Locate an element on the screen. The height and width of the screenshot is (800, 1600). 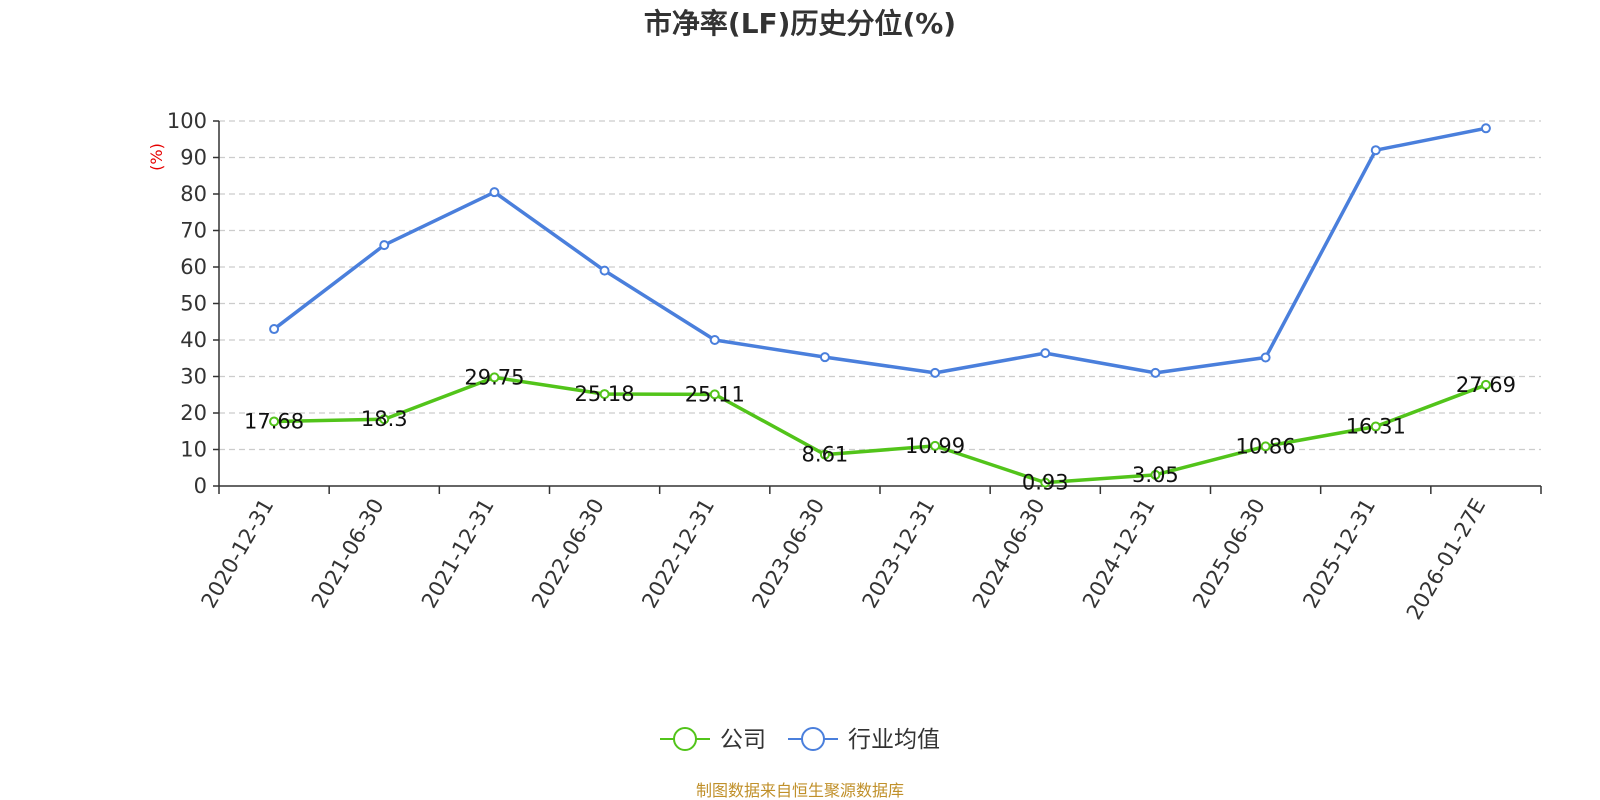
x-tick-label: 2022-12-31 is located at coordinates (678, 554).